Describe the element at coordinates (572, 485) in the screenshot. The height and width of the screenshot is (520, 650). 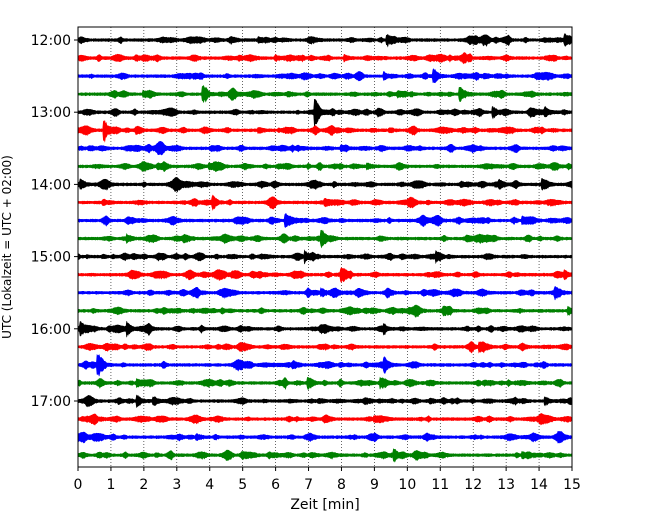
I see `x-tick-label-15: 15` at that location.